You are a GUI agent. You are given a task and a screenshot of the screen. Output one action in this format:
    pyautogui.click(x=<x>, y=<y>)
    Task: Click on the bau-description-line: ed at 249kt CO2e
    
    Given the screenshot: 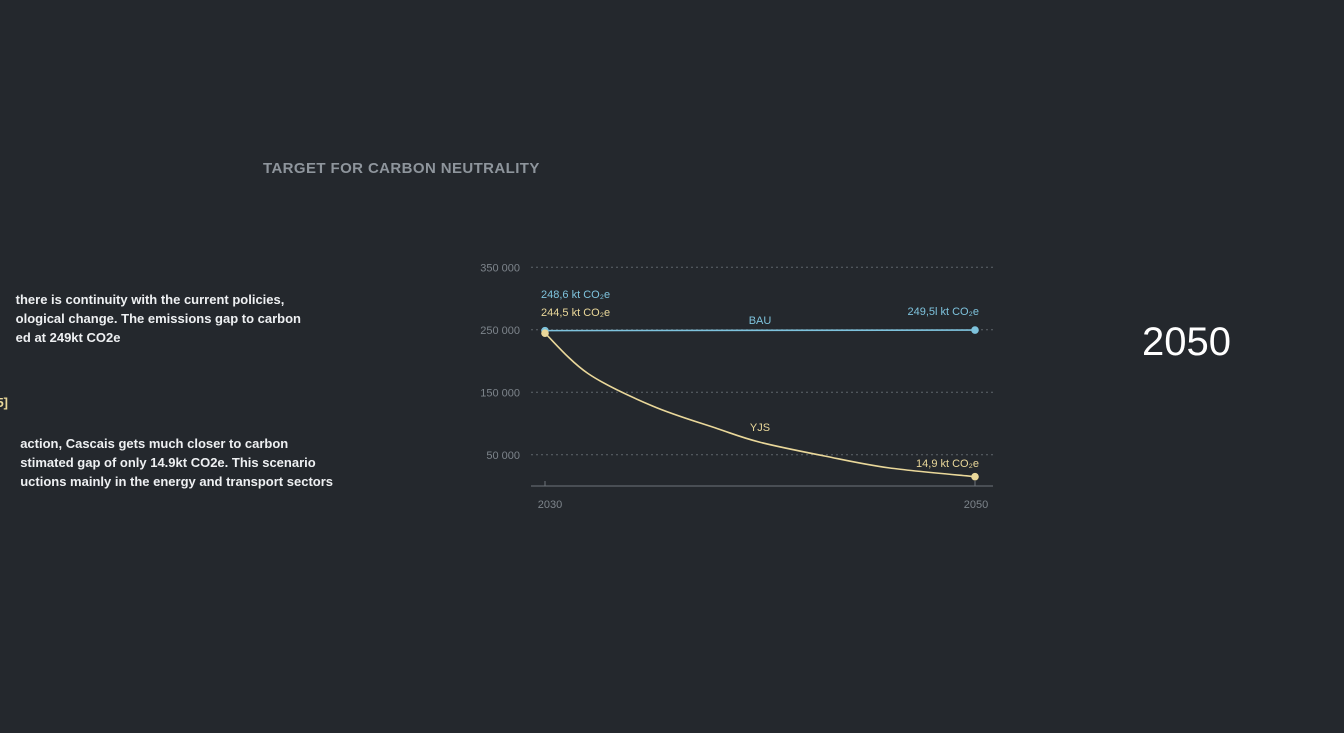 What is the action you would take?
    pyautogui.click(x=68, y=337)
    